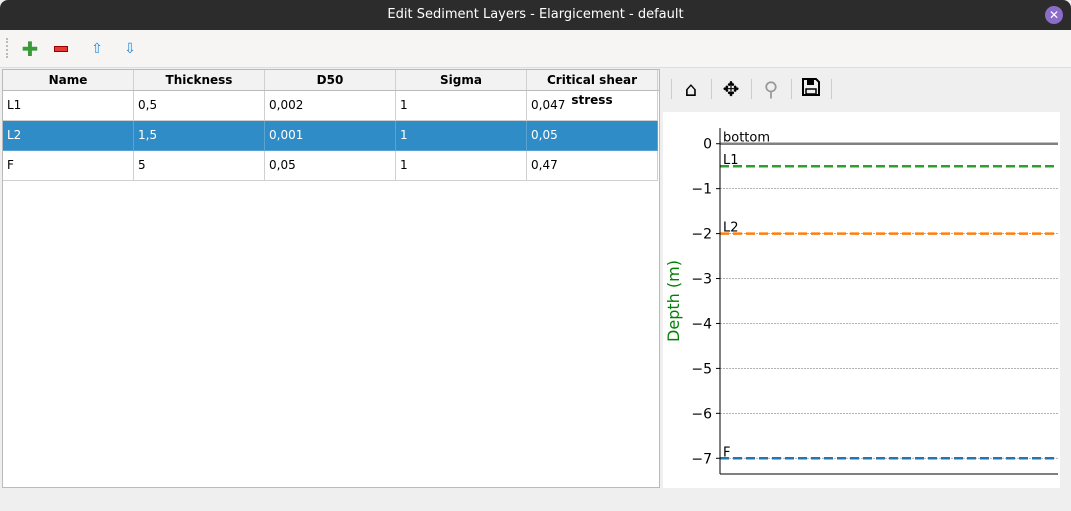 The height and width of the screenshot is (511, 1071). I want to click on y-tick-label: −1, so click(701, 190).